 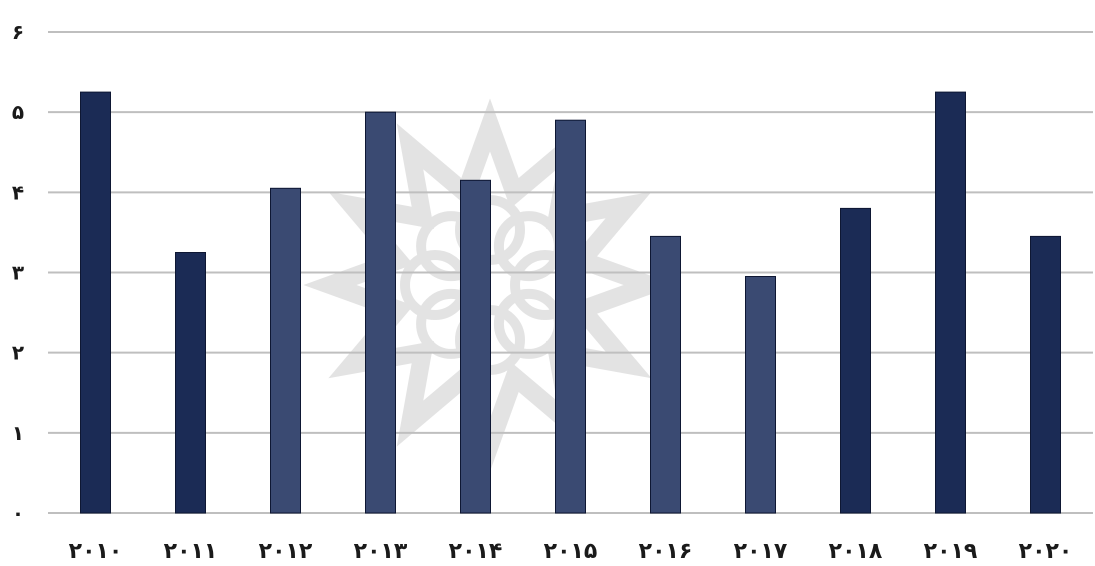 What do you see at coordinates (761, 551) in the screenshot?
I see `x-tick-label: ۲۰۱۷` at bounding box center [761, 551].